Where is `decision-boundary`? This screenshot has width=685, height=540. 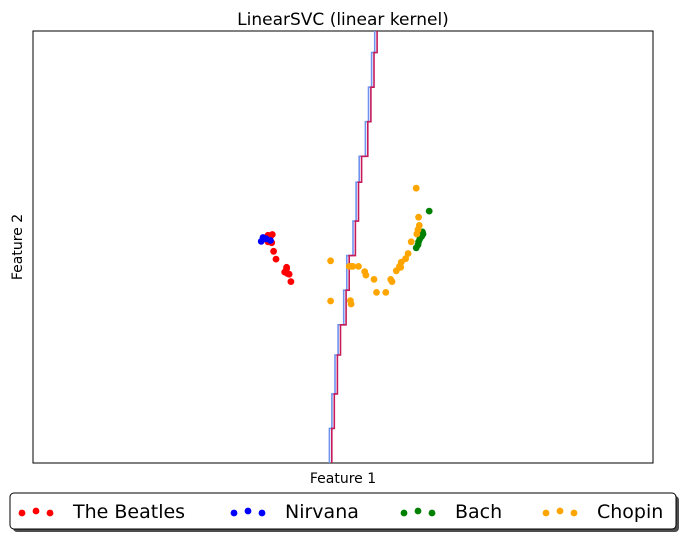 decision-boundary is located at coordinates (353, 247).